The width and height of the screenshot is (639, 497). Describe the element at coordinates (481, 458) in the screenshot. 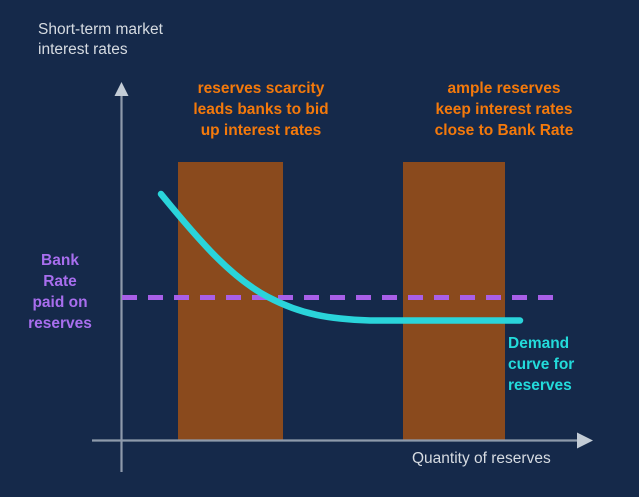

I see `x-axis-title: Quantity of reserves` at that location.